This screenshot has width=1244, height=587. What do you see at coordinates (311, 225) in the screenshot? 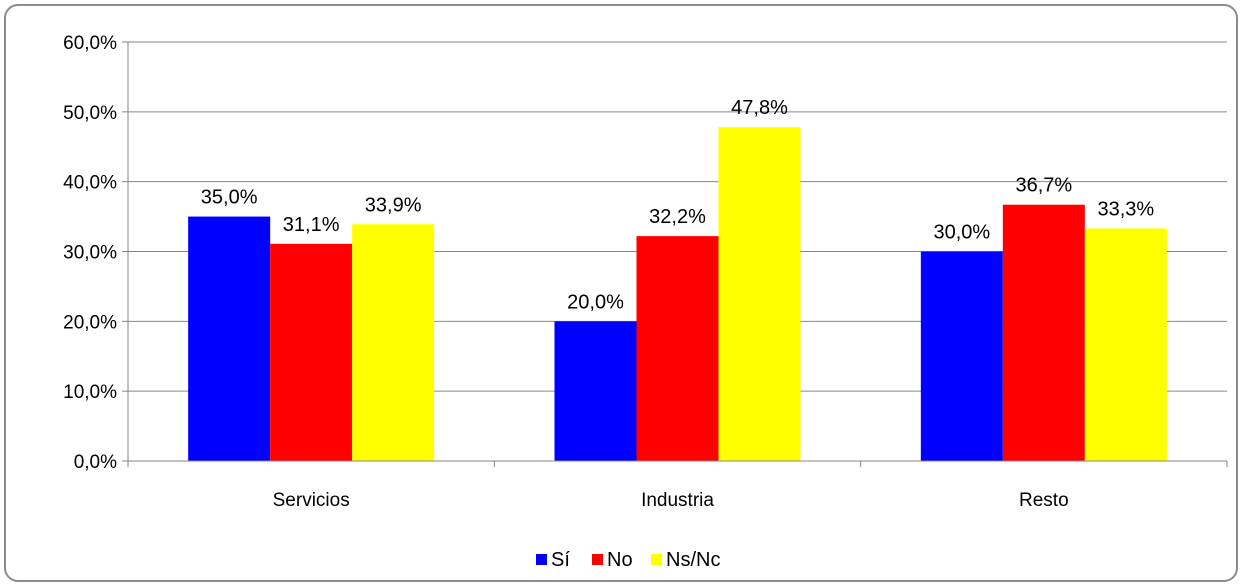
I see `data-label: 31,1%` at bounding box center [311, 225].